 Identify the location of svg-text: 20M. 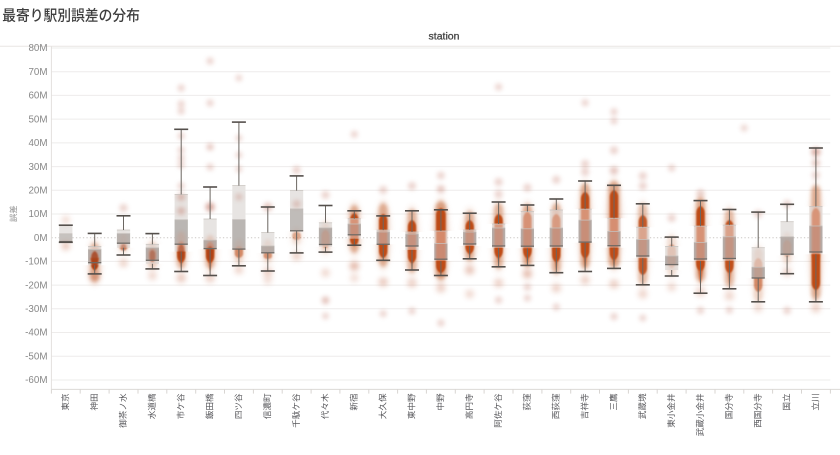
(37, 191).